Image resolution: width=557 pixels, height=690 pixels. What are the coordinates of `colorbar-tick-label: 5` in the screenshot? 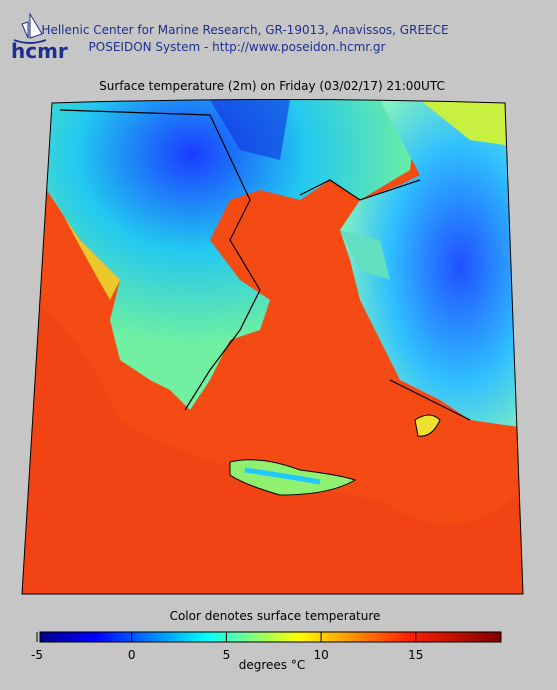 It's located at (227, 655).